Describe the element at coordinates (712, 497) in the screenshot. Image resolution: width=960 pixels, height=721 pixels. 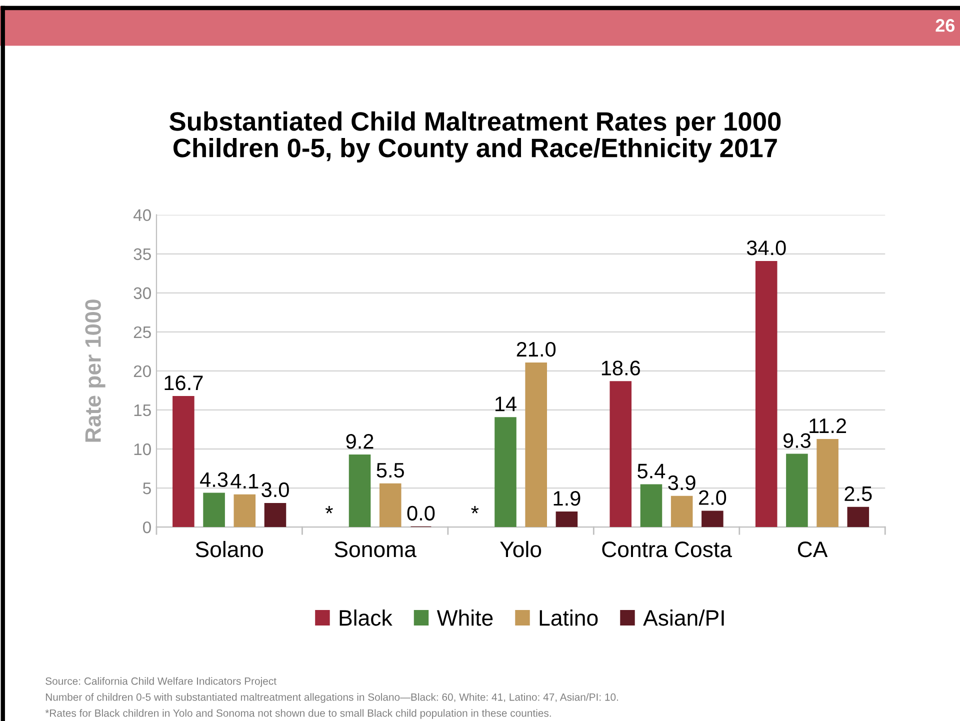
I see `data-label: 2.0` at that location.